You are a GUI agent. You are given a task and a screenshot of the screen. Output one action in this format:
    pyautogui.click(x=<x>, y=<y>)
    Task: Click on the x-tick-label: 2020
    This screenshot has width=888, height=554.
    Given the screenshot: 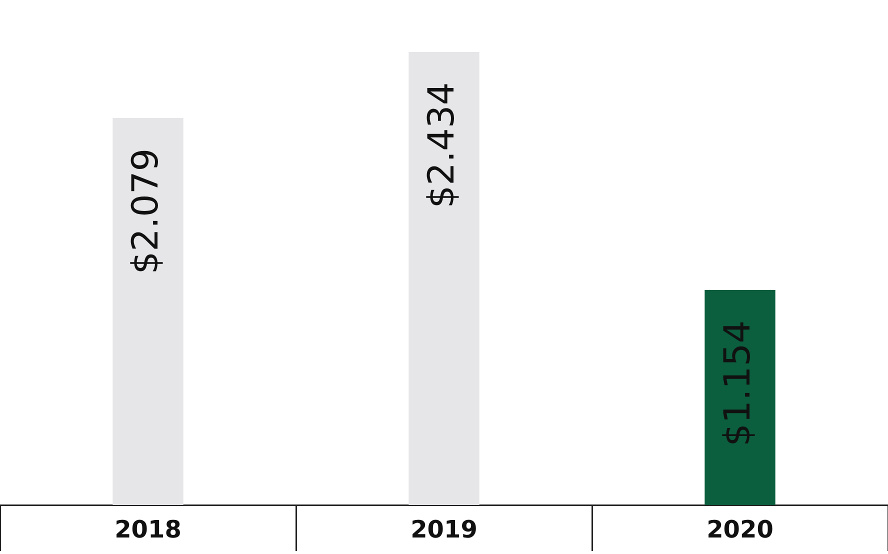 What is the action you would take?
    pyautogui.click(x=740, y=530)
    